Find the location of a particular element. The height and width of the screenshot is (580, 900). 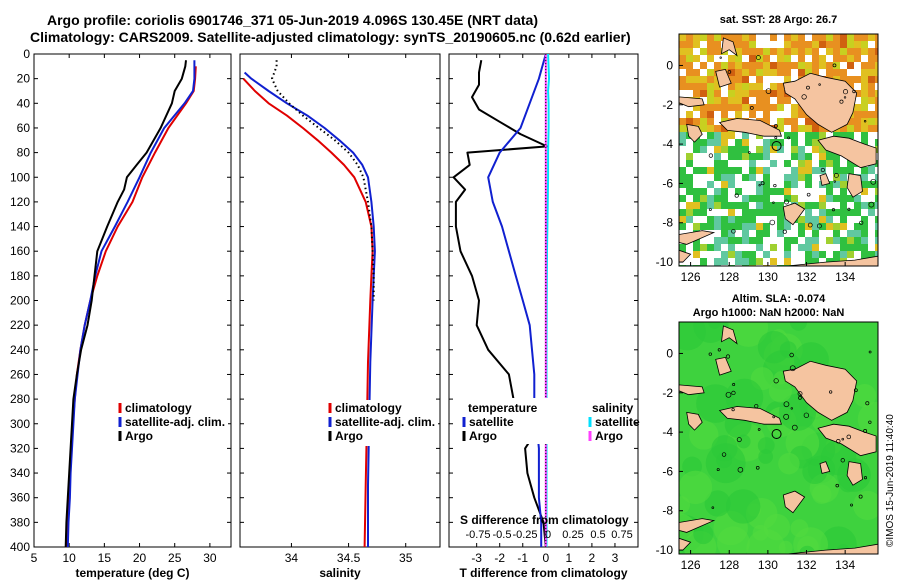

legend-label: satellite-adj. clim. is located at coordinates (175, 422).